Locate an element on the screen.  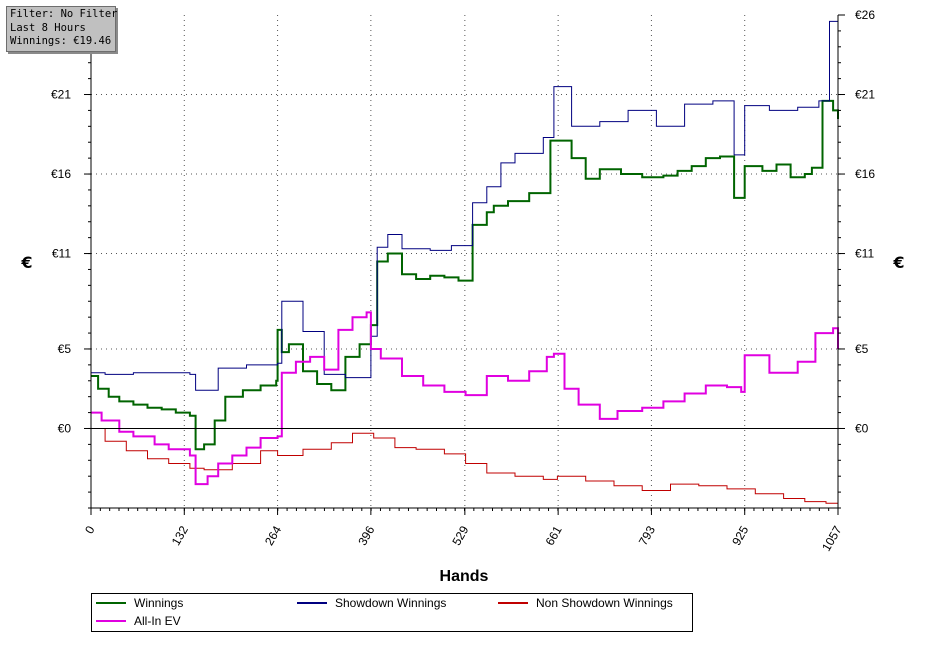
legend-swatch-all-in-ev is located at coordinates (111, 620).